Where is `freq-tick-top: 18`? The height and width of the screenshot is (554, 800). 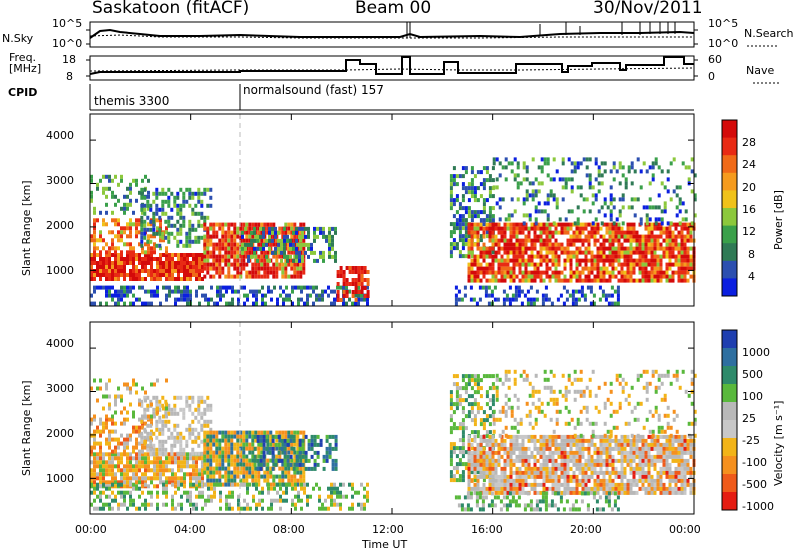 freq-tick-top: 18 is located at coordinates (69, 59).